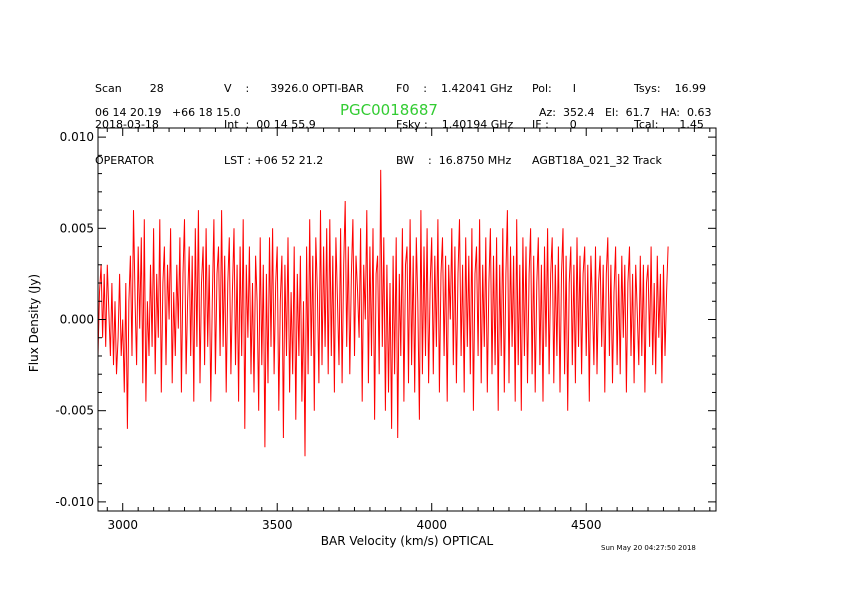  What do you see at coordinates (129, 88) in the screenshot?
I see `header-scan: Scan 28` at bounding box center [129, 88].